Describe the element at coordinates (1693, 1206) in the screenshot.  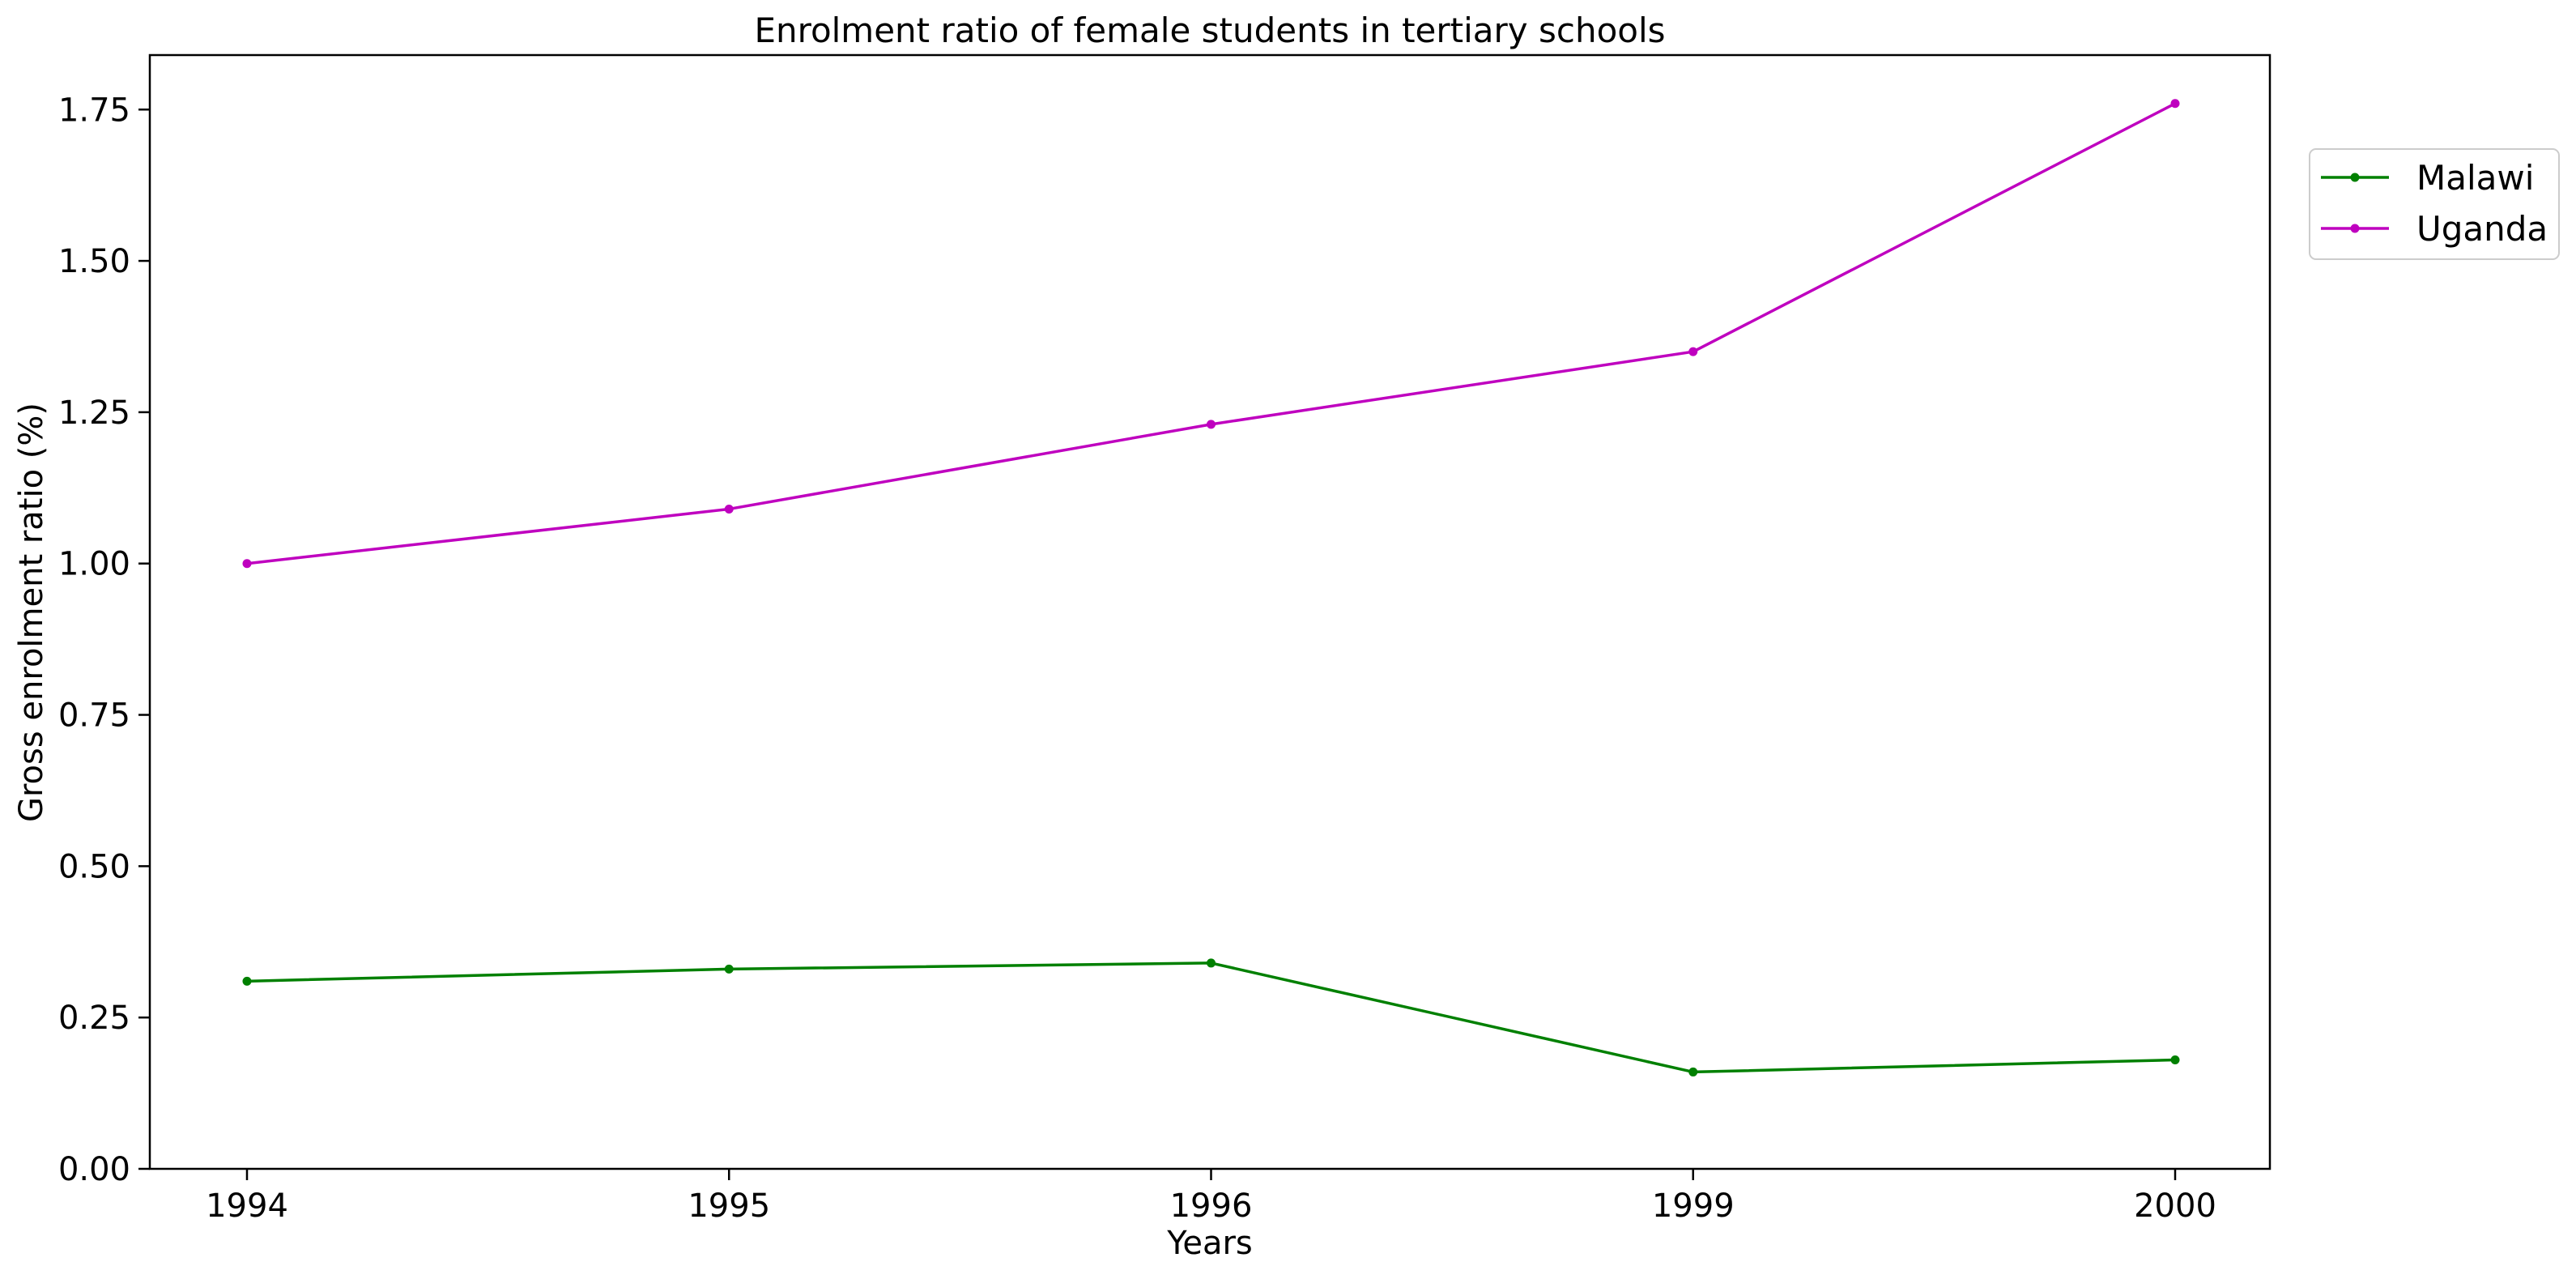
I see `x-tick-label: 1999` at that location.